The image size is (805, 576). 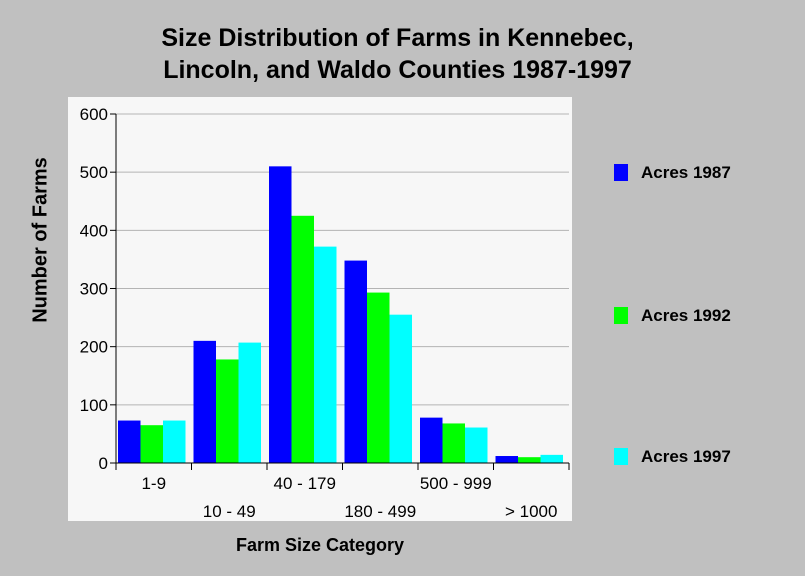 What do you see at coordinates (94, 114) in the screenshot?
I see `y-tick-label: 600` at bounding box center [94, 114].